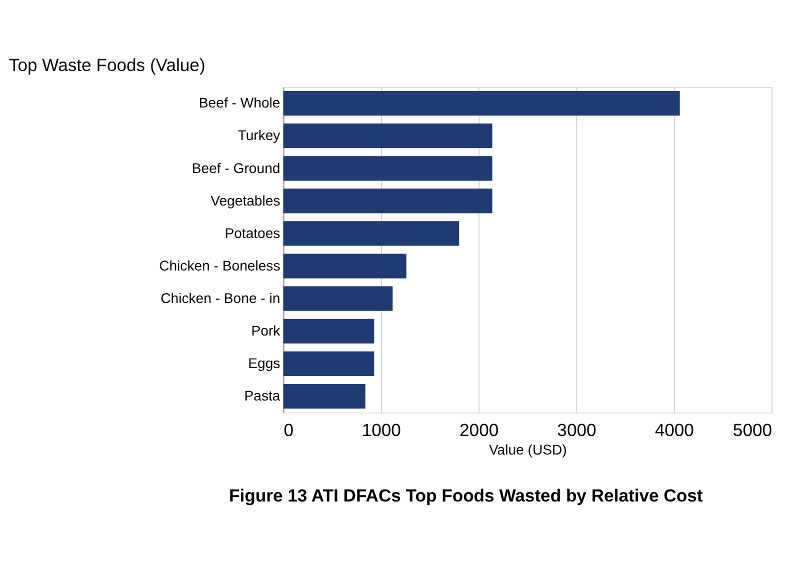  What do you see at coordinates (107, 65) in the screenshot?
I see `text: Top Waste Foods (Value)` at bounding box center [107, 65].